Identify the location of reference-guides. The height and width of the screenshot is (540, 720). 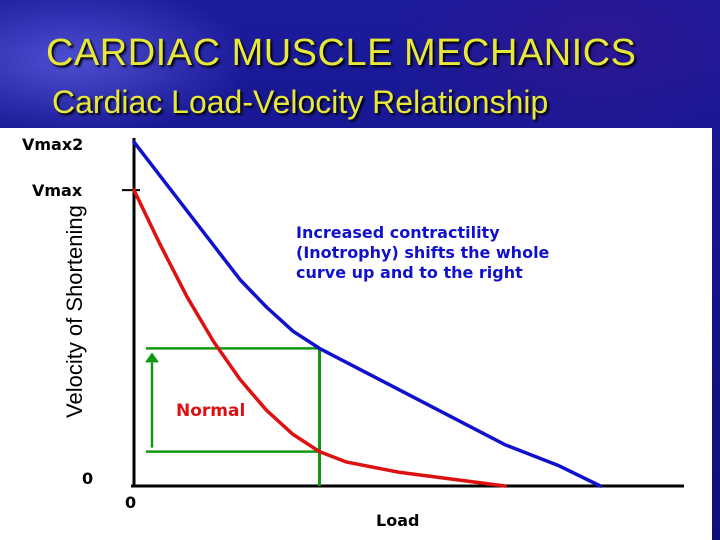
(233, 416).